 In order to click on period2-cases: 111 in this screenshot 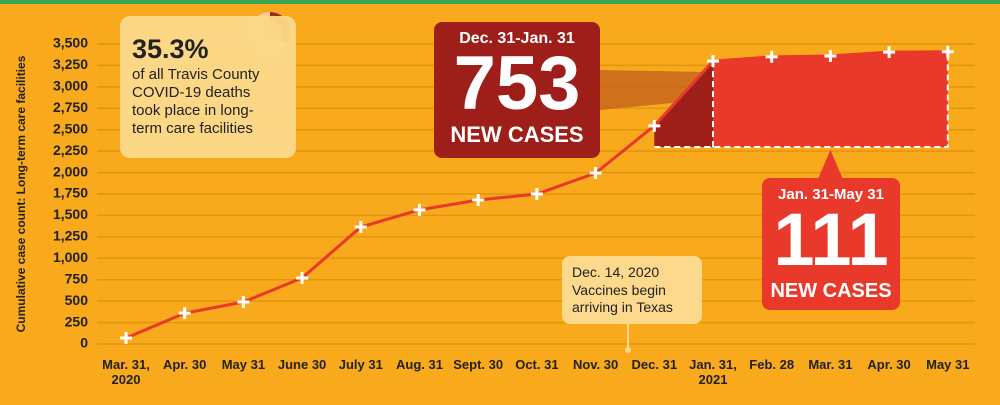, I will do `click(831, 239)`.